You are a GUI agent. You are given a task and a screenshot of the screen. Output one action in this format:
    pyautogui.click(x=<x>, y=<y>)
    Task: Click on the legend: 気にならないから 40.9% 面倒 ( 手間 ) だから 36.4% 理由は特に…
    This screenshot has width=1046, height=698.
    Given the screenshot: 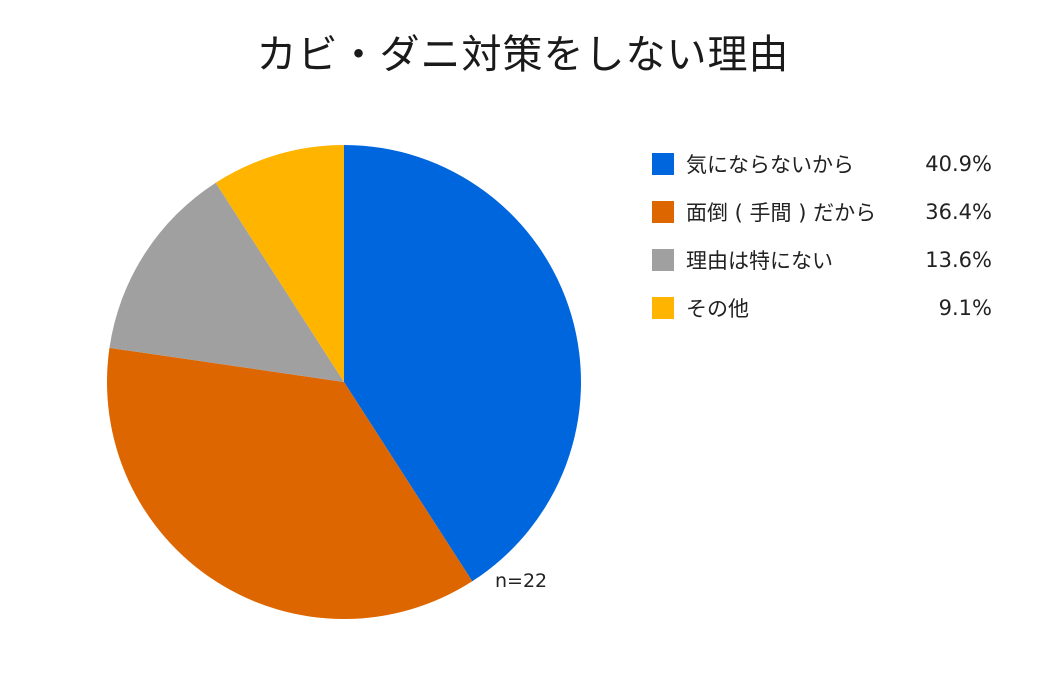 What is the action you would take?
    pyautogui.click(x=824, y=236)
    